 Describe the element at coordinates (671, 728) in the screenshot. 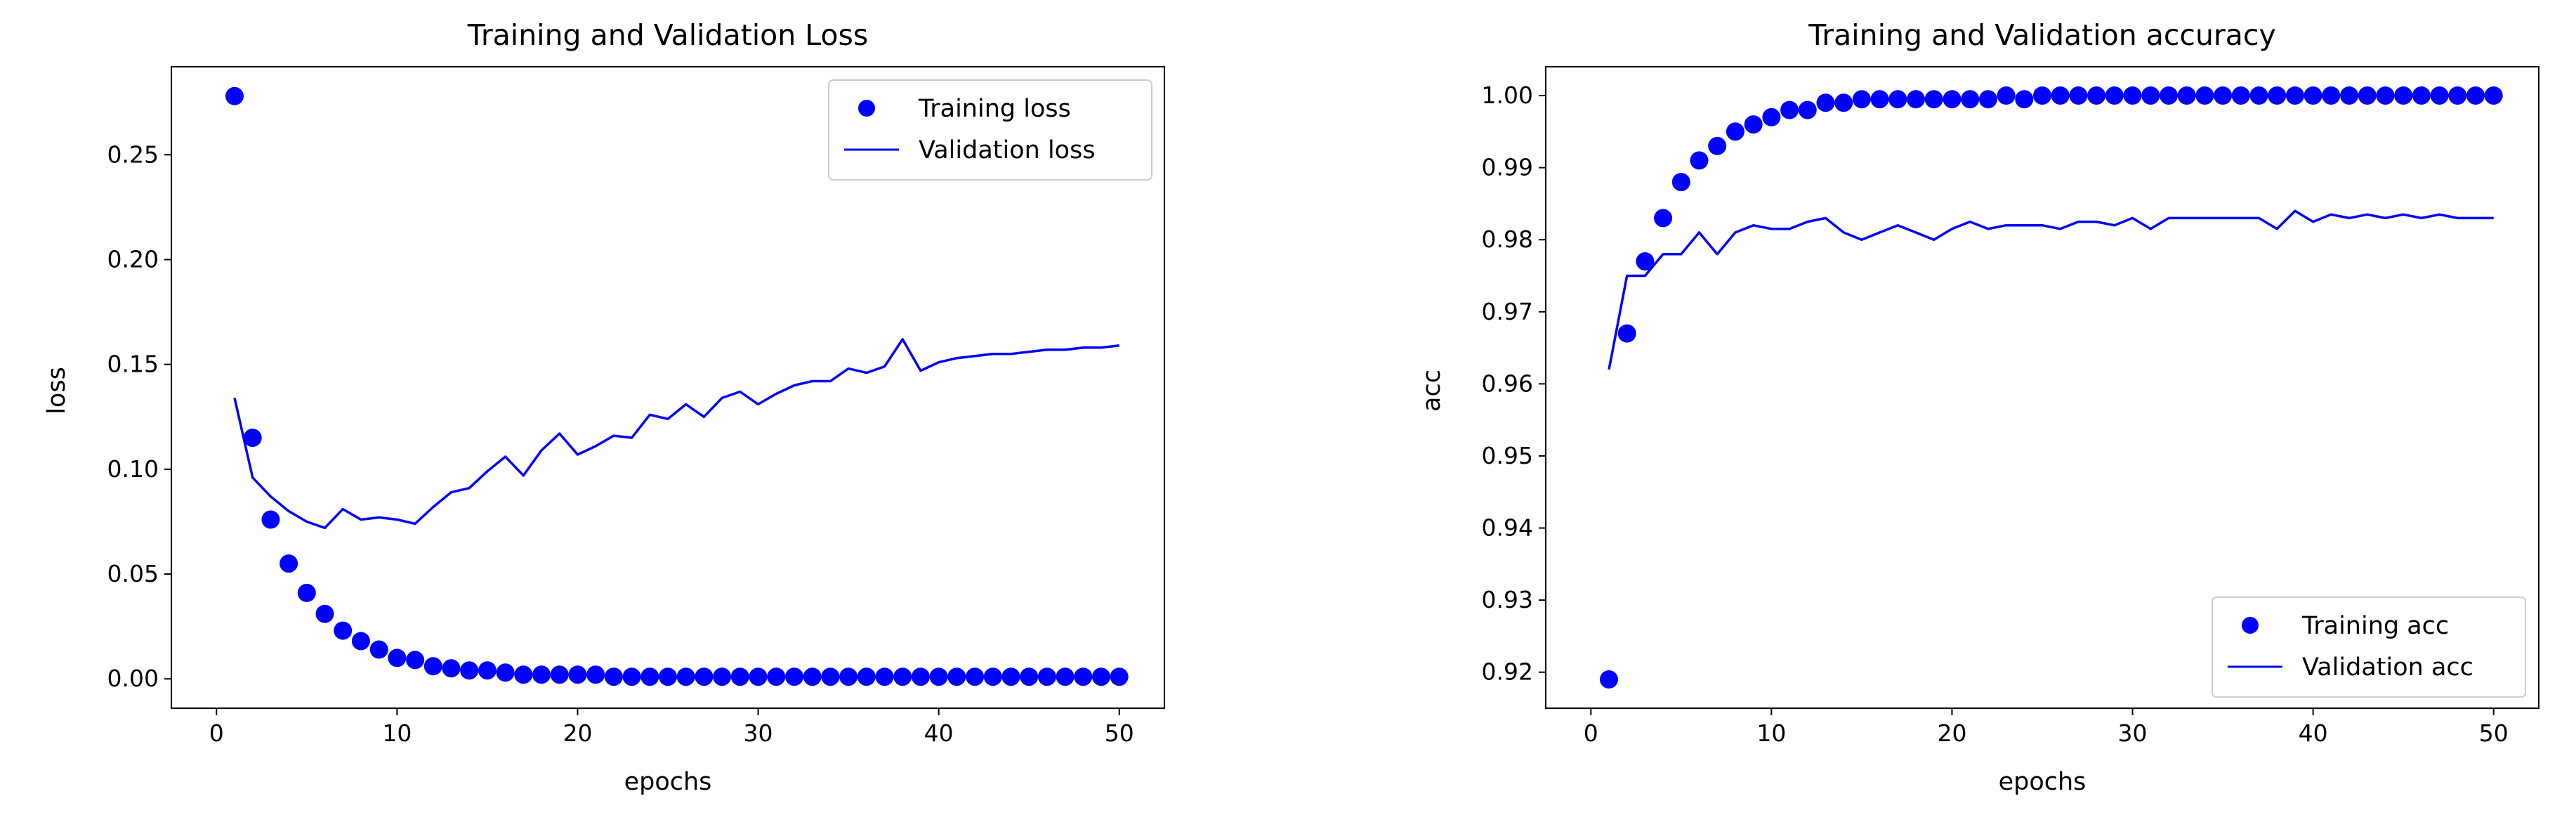

I see `loss-chart-x-ticks: 0 10 20 30 40 50` at that location.